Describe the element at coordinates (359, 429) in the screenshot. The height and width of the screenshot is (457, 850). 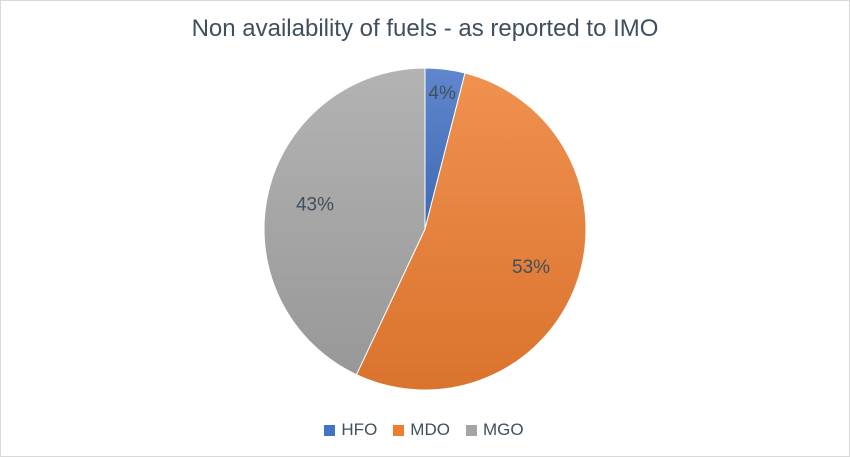
I see `legend-label: HFO` at that location.